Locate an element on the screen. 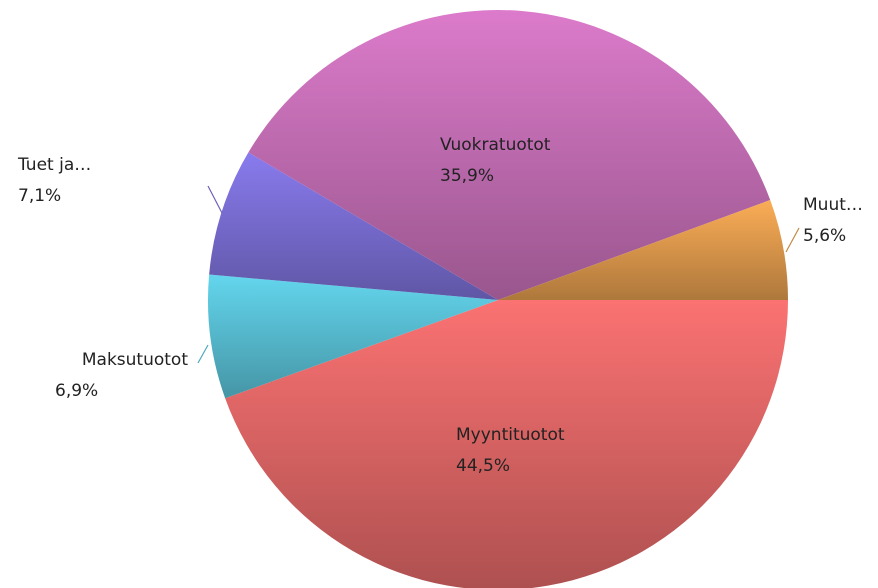 Image resolution: width=878 pixels, height=588 pixels. slice-value-label: 5,6% is located at coordinates (824, 236).